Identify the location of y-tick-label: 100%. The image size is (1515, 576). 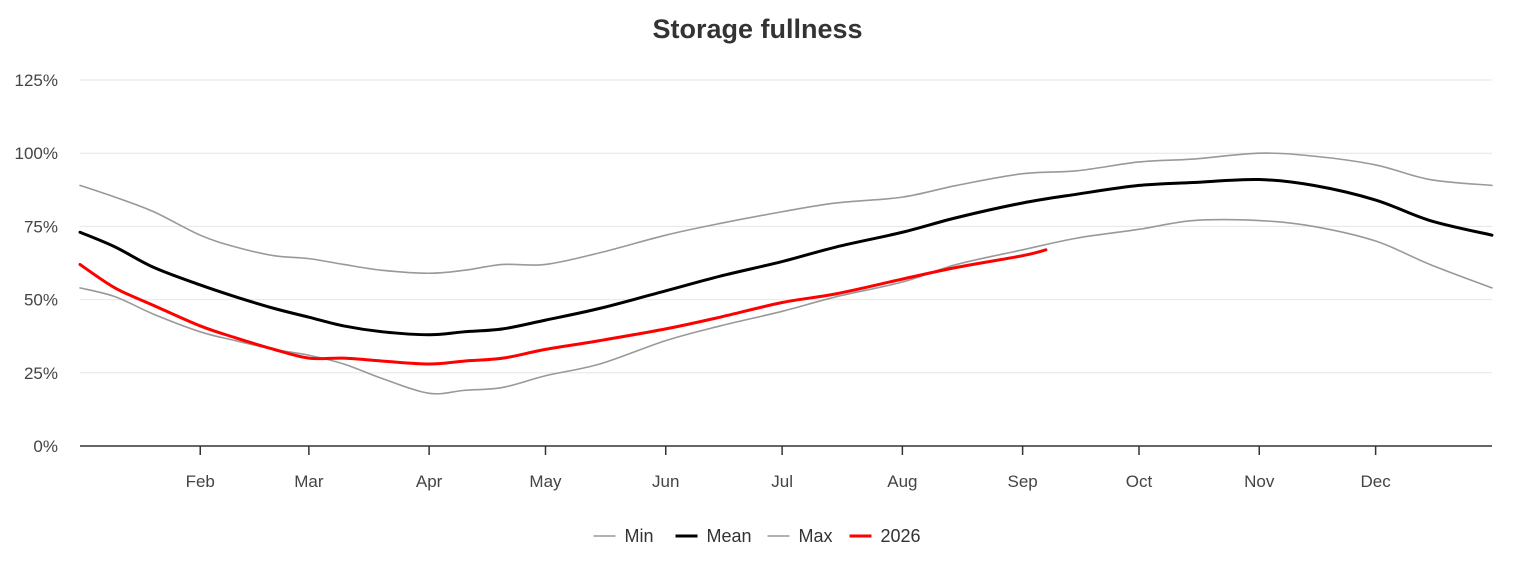
(36, 153).